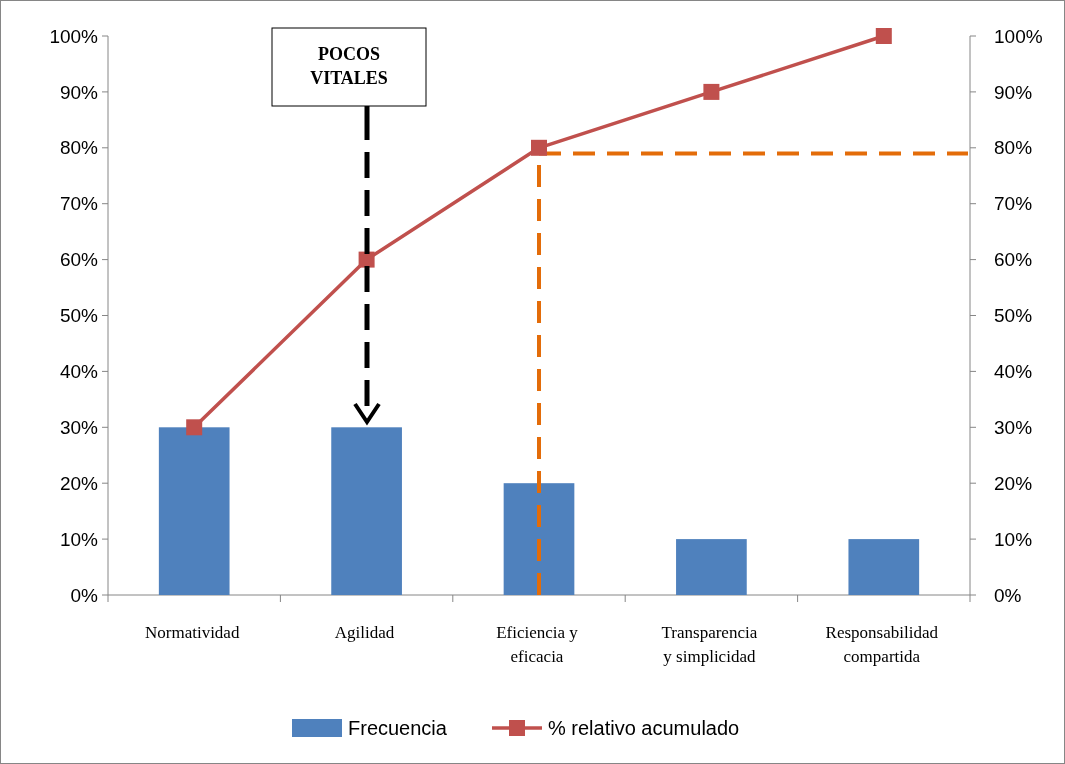 Image resolution: width=1065 pixels, height=764 pixels. I want to click on annotation: POCOS VITALES, so click(349, 66).